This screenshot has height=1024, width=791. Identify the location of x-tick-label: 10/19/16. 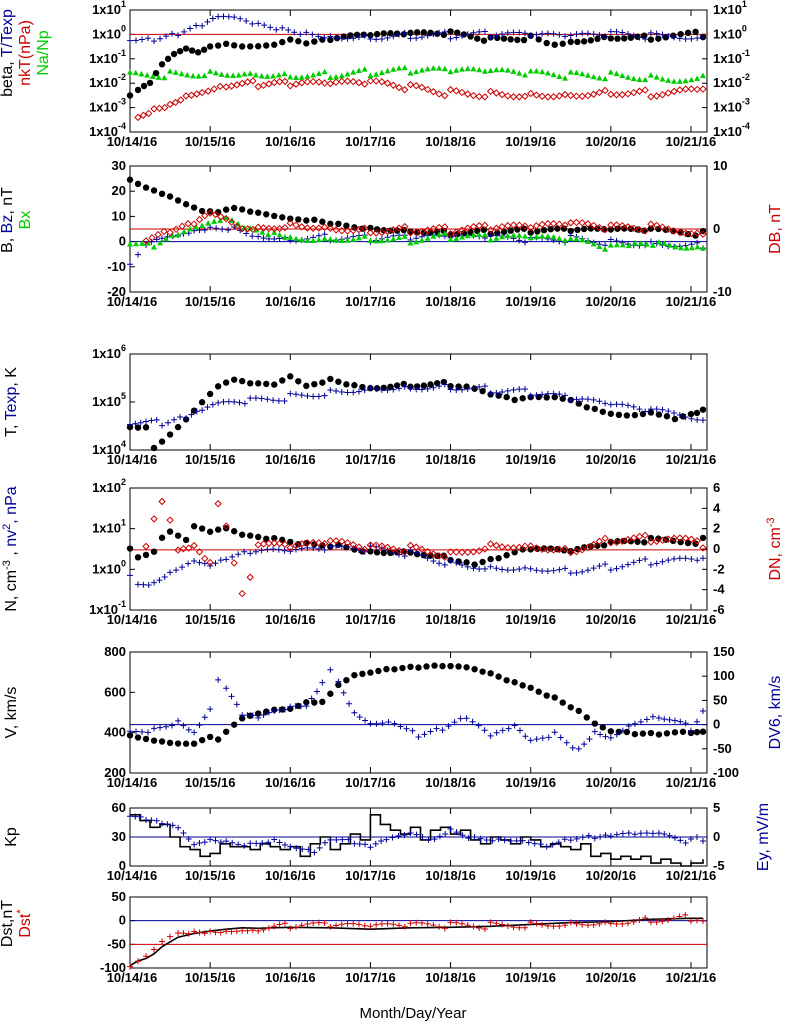
(530, 977).